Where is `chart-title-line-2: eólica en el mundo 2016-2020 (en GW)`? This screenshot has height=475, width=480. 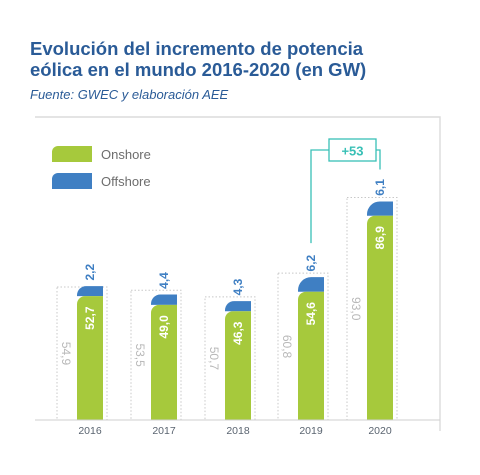 chart-title-line-2: eólica en el mundo 2016-2020 (en GW) is located at coordinates (198, 69).